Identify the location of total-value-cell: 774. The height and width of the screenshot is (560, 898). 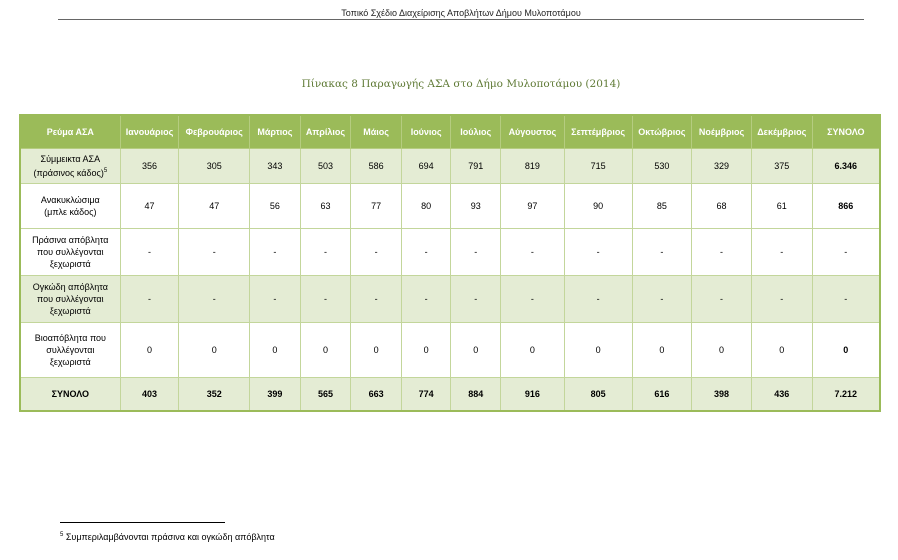
(426, 394).